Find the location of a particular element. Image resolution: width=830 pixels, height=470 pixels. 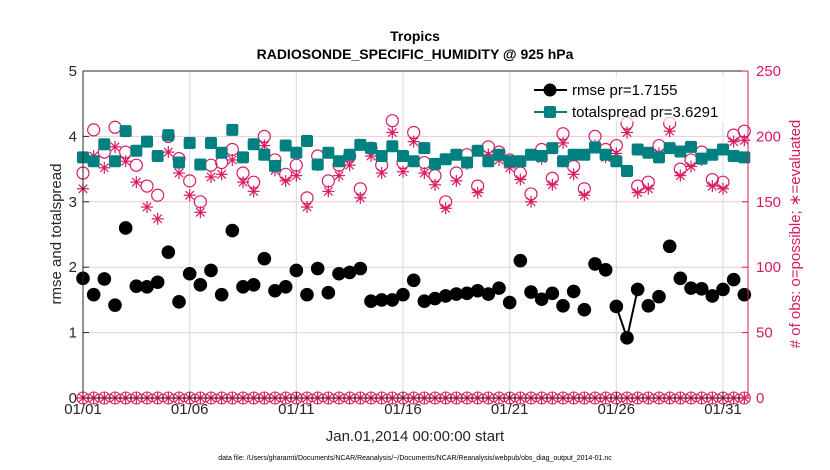

x-tick-label: 01/16 is located at coordinates (403, 409).